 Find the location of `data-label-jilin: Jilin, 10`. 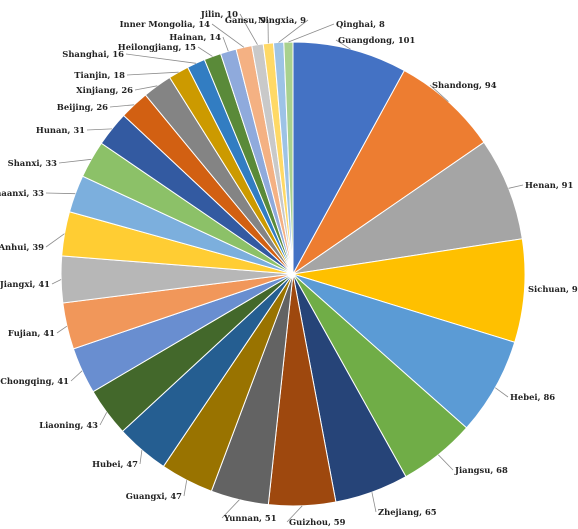

data-label-jilin: Jilin, 10 is located at coordinates (219, 14).